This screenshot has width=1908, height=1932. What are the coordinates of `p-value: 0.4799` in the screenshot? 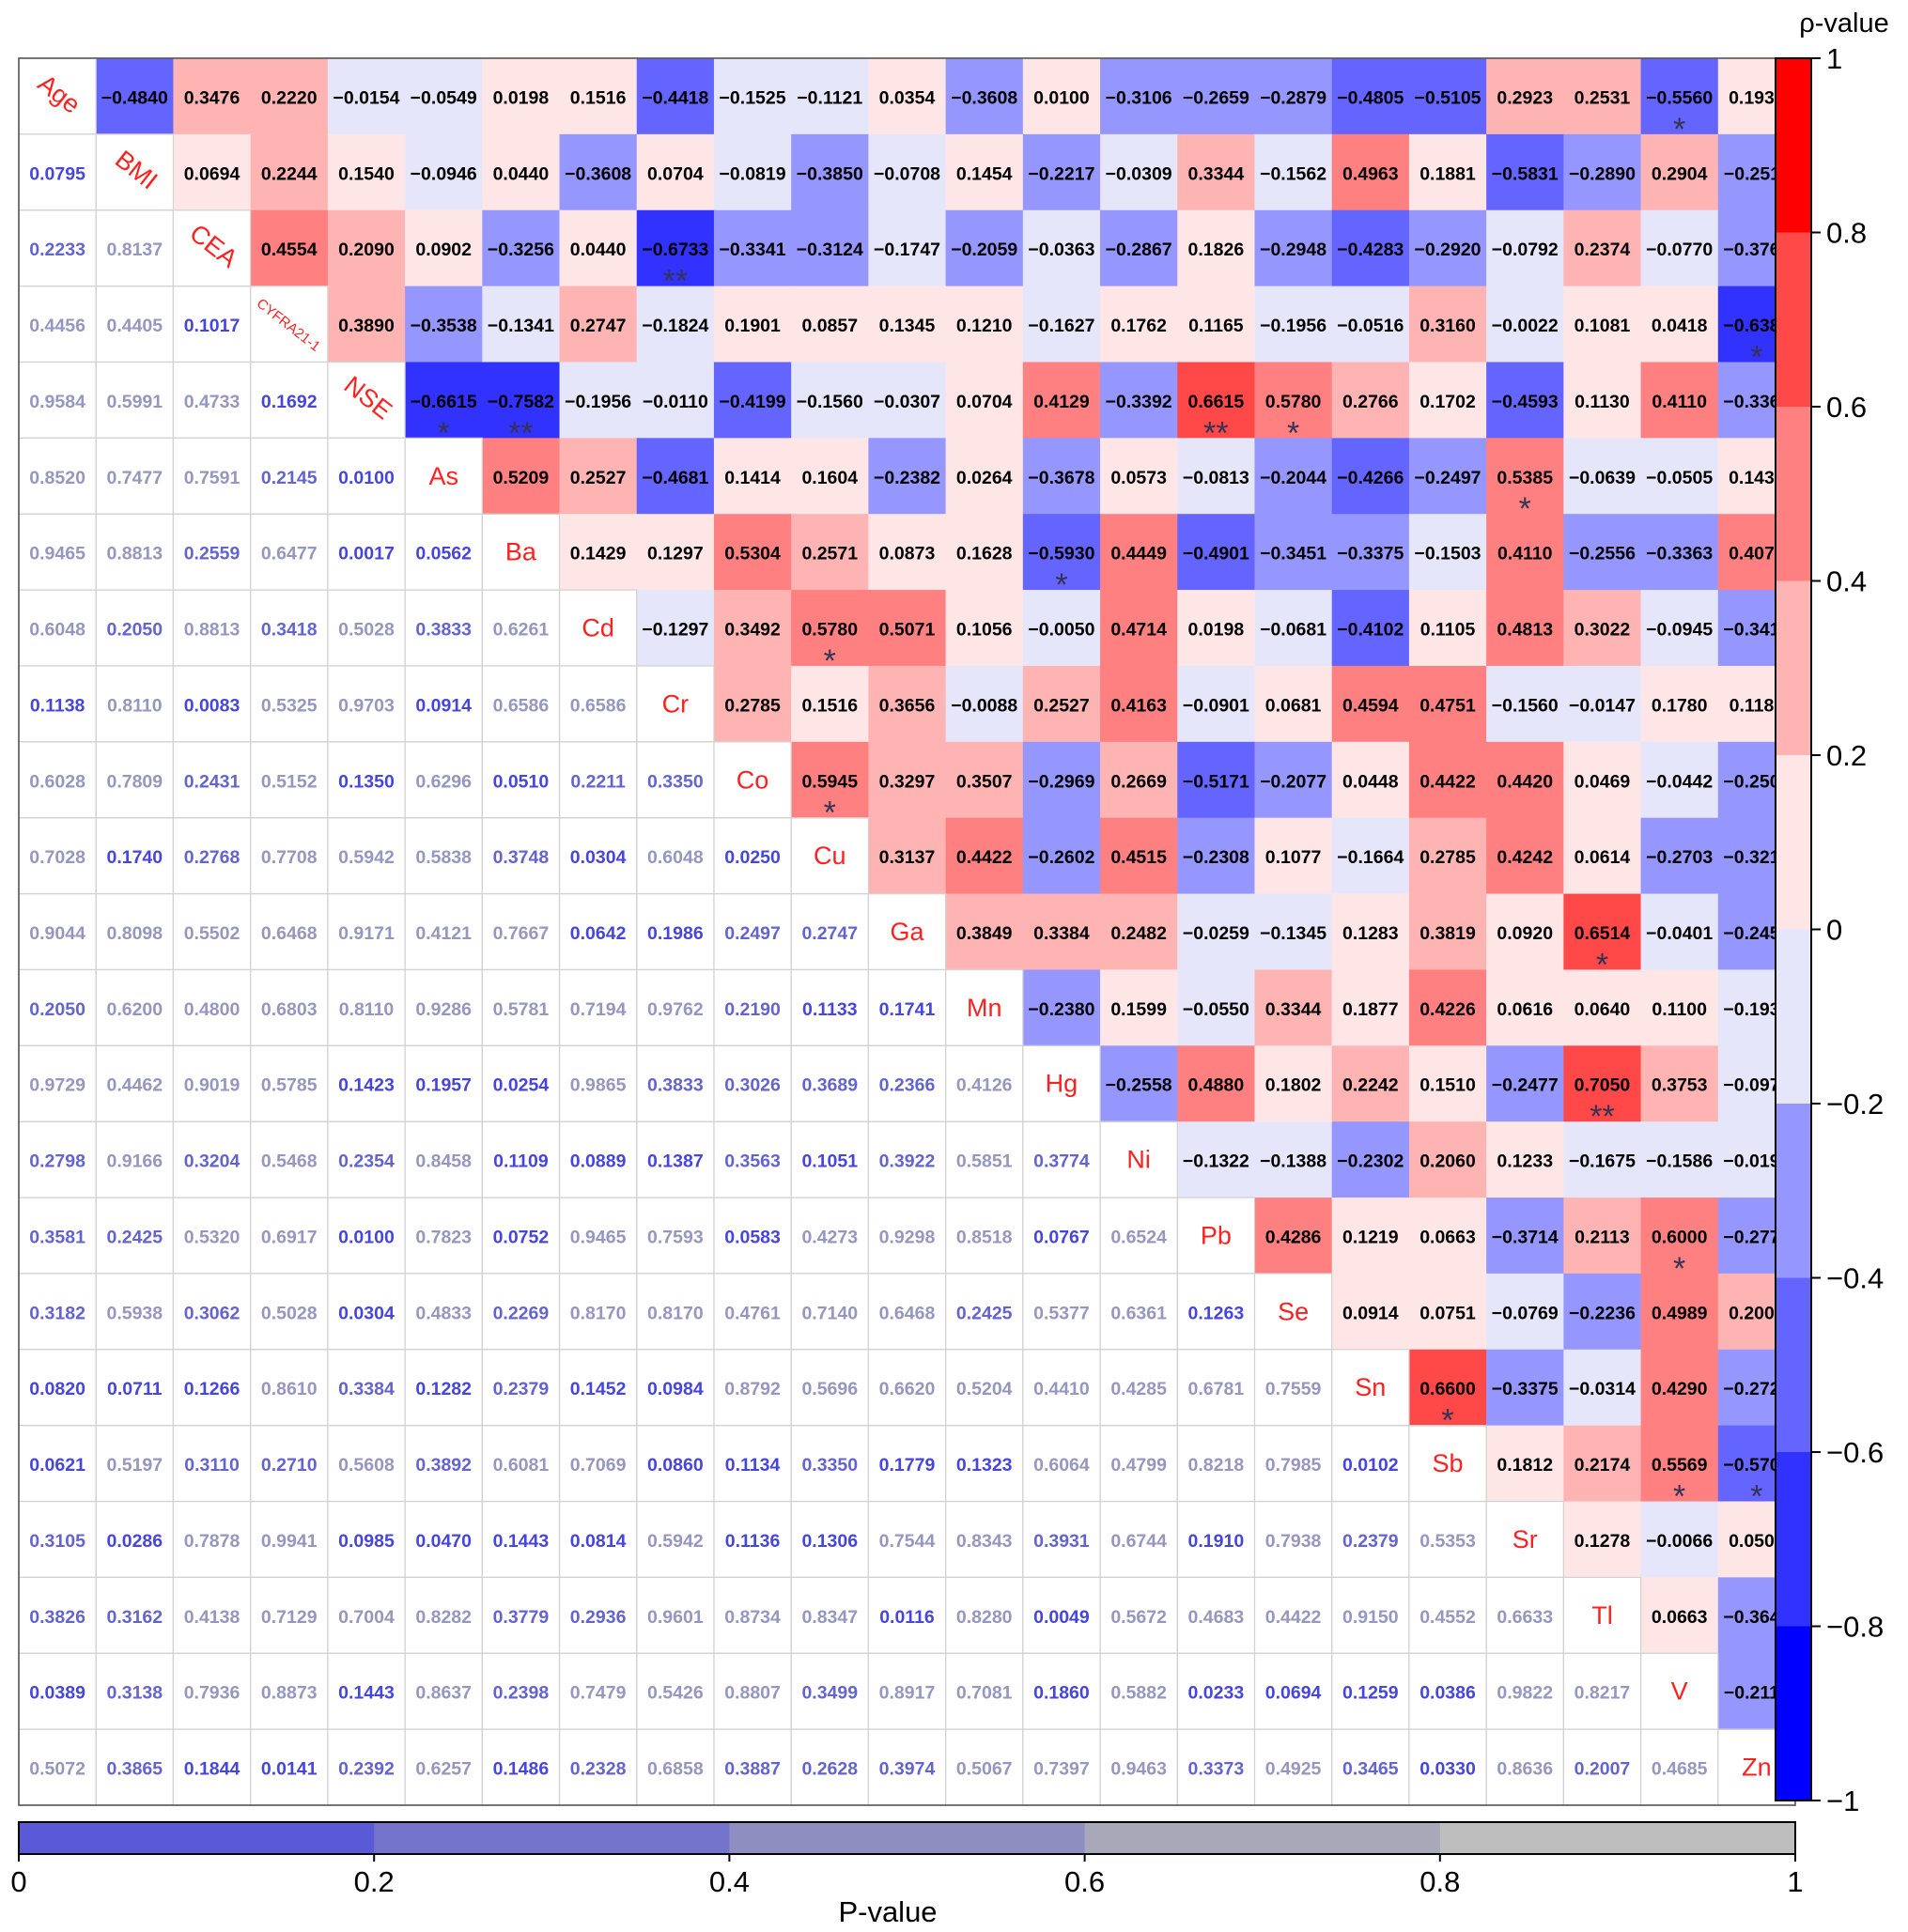 It's located at (1138, 1466).